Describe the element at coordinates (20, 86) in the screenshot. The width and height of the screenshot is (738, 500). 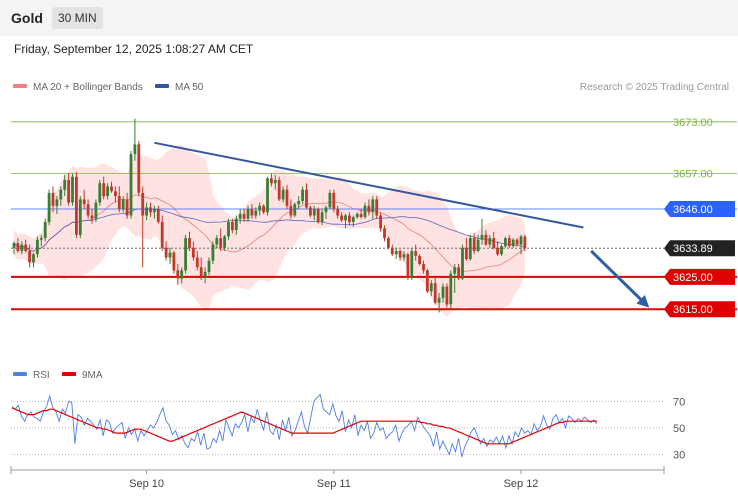
I see `ma20-legend-swatch` at that location.